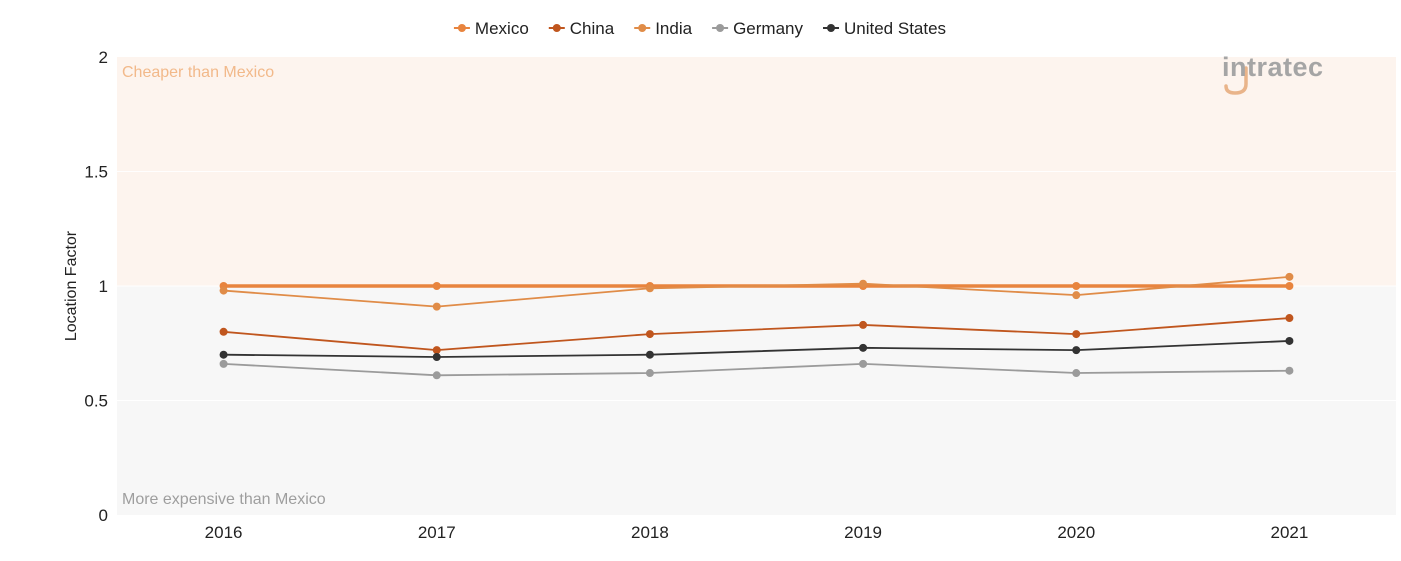 This screenshot has height=561, width=1401. Describe the element at coordinates (96, 172) in the screenshot. I see `y-tick-label: 1.5` at that location.